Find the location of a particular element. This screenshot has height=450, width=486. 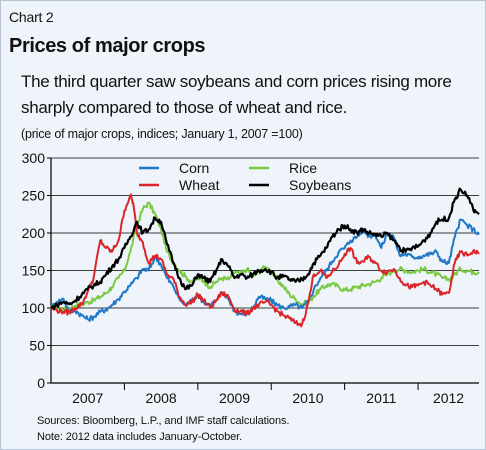

y-tick-label: 150 is located at coordinates (34, 271).